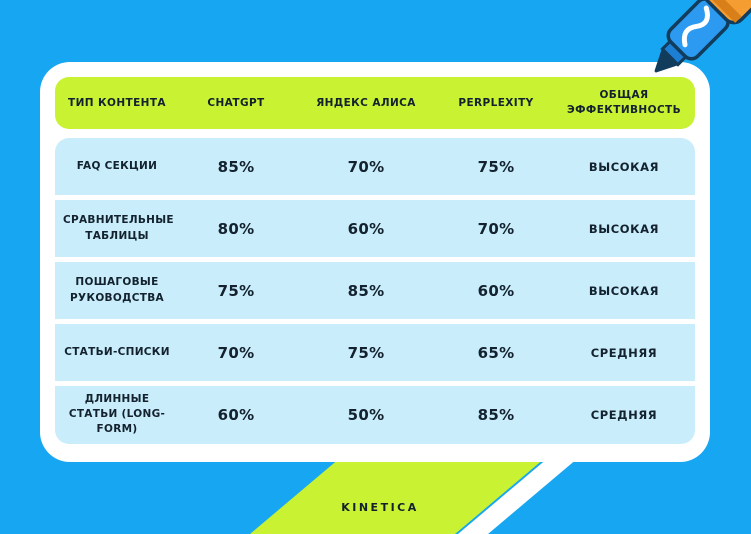  I want to click on column-header-yandex-alice: ЯНДЕКС АЛИСА, so click(366, 102).